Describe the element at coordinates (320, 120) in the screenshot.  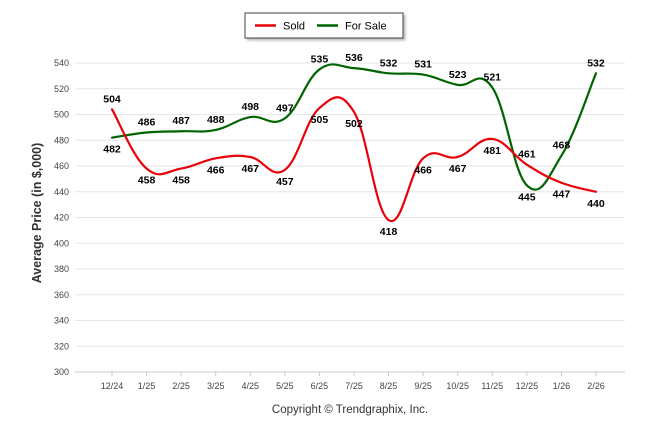
I see `sold-data-label: 505` at that location.